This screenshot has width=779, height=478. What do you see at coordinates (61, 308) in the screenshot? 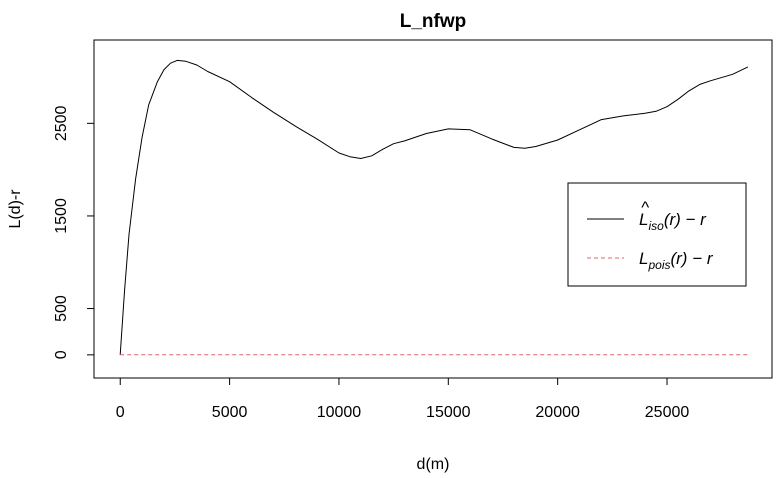
I see `y-tick-label: 500` at bounding box center [61, 308].